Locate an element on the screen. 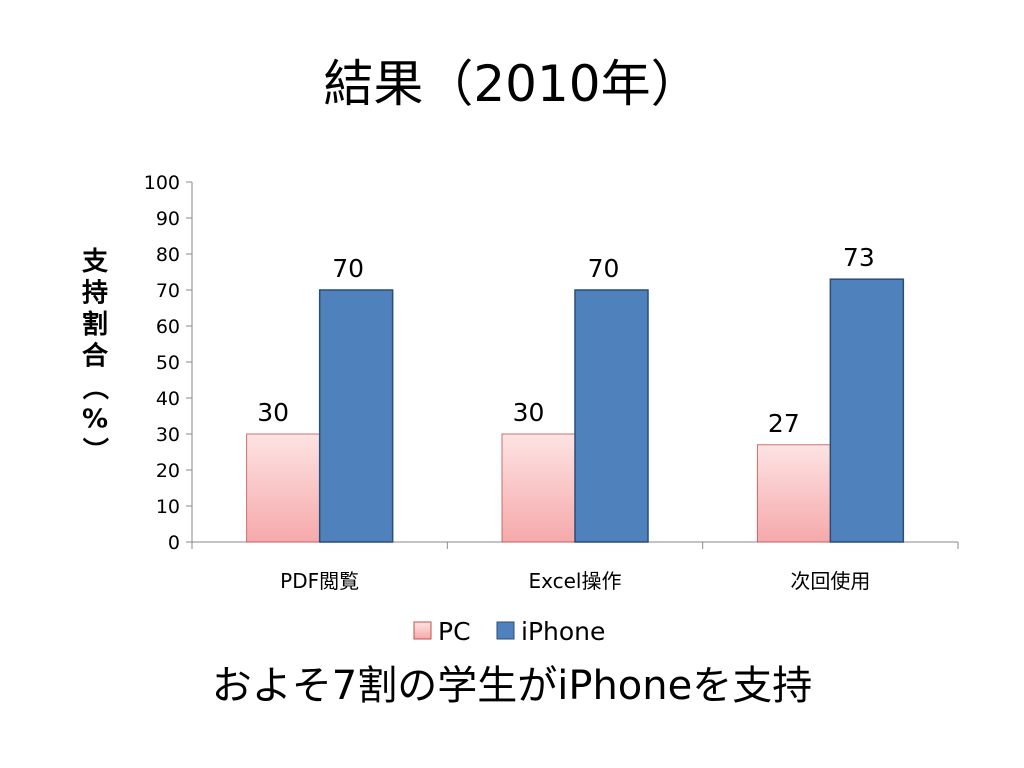 The width and height of the screenshot is (1024, 768). data-label-iphone: 73 is located at coordinates (859, 257).